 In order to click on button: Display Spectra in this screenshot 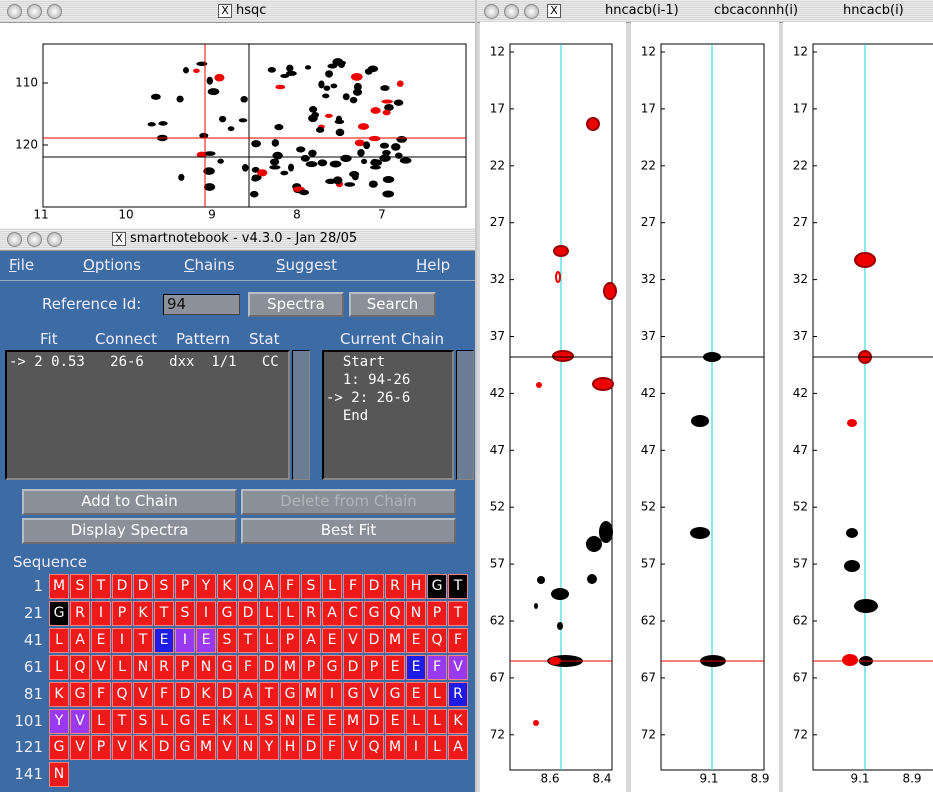, I will do `click(129, 531)`.